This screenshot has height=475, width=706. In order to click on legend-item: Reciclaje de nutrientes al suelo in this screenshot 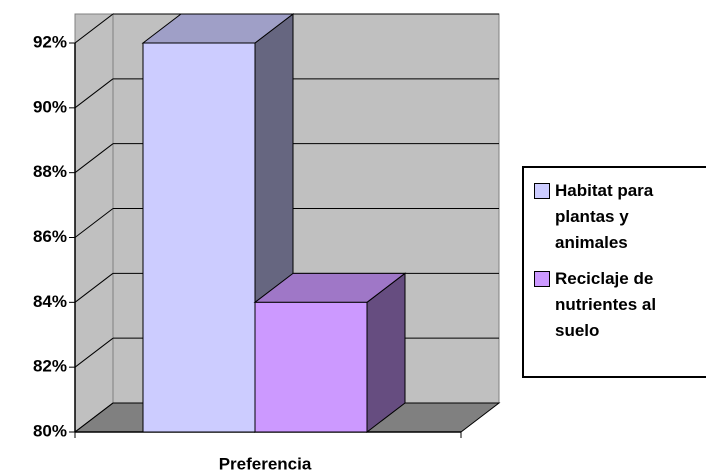, I will do `click(620, 305)`.